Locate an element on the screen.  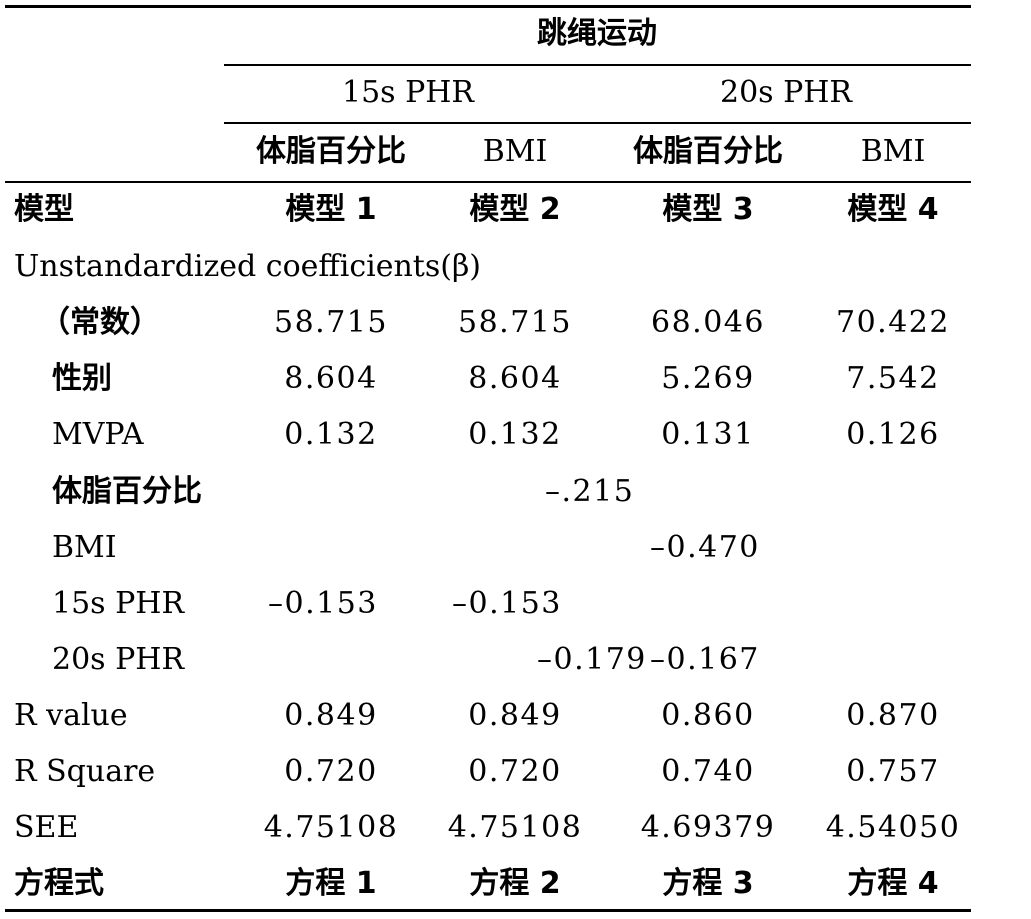
table-cell: 0.126 is located at coordinates (893, 434).